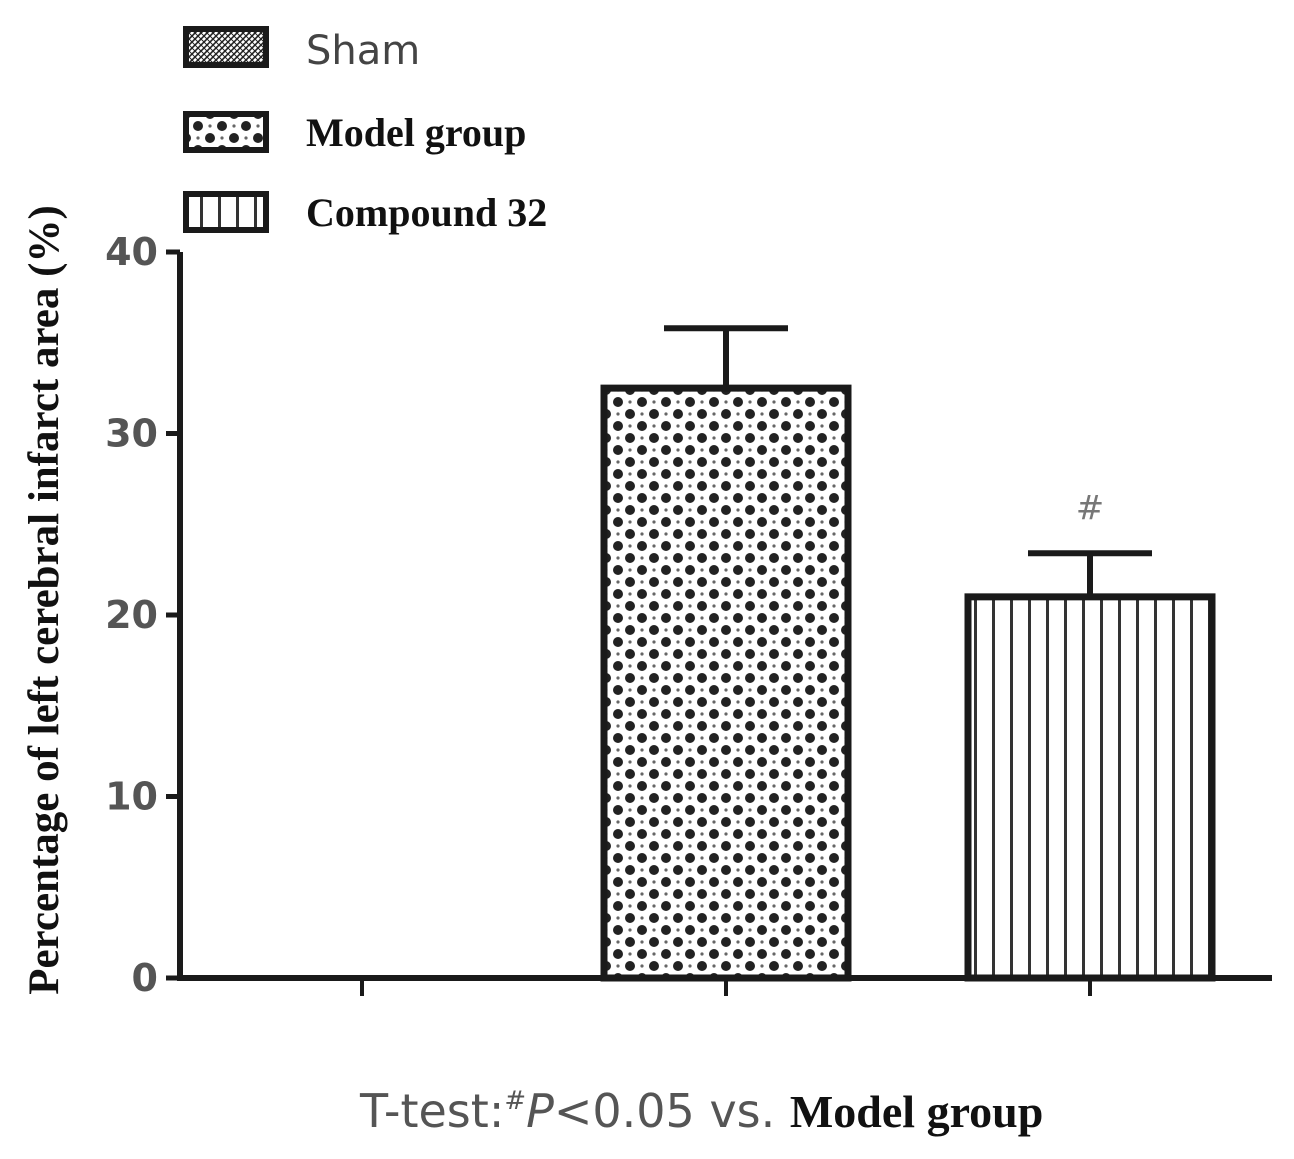 The image size is (1294, 1159). Describe the element at coordinates (301, 50) in the screenshot. I see `legend-item-sham: Sham` at that location.